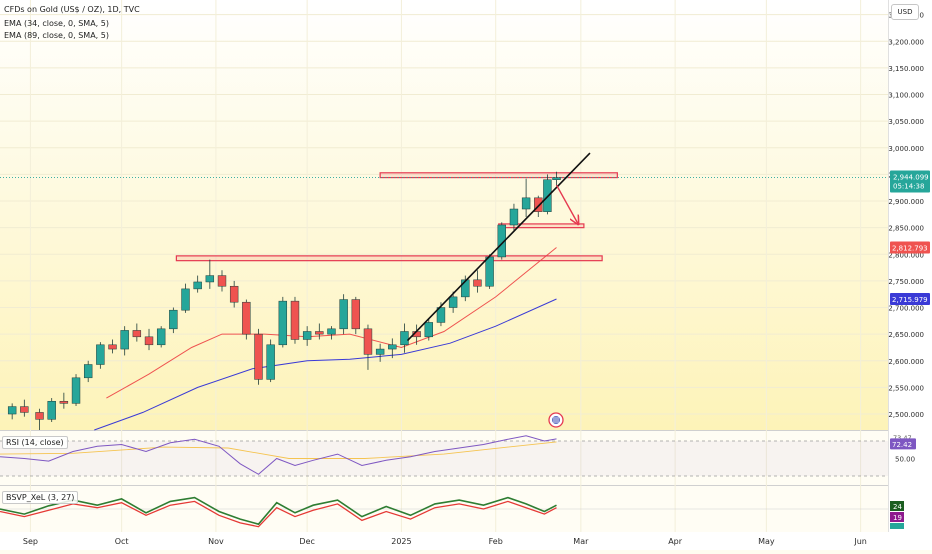 The width and height of the screenshot is (932, 554). I want to click on trendline, so click(498, 247).